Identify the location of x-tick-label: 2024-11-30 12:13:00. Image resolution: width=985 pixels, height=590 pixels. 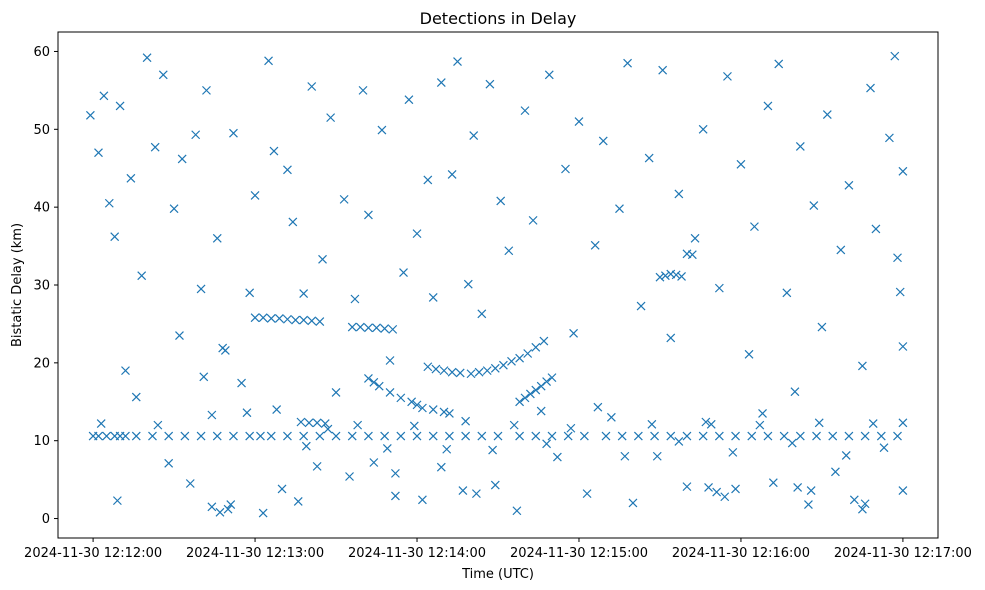
(255, 553).